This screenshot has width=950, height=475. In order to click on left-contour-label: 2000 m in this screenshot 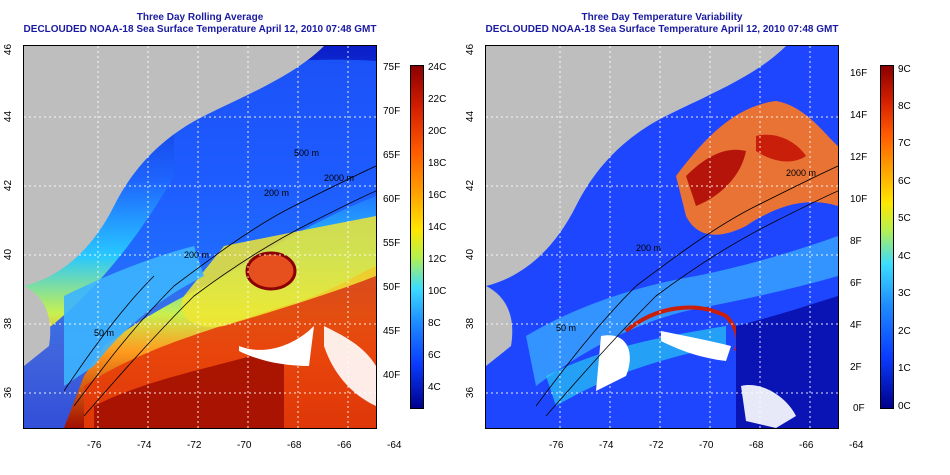, I will do `click(339, 178)`.